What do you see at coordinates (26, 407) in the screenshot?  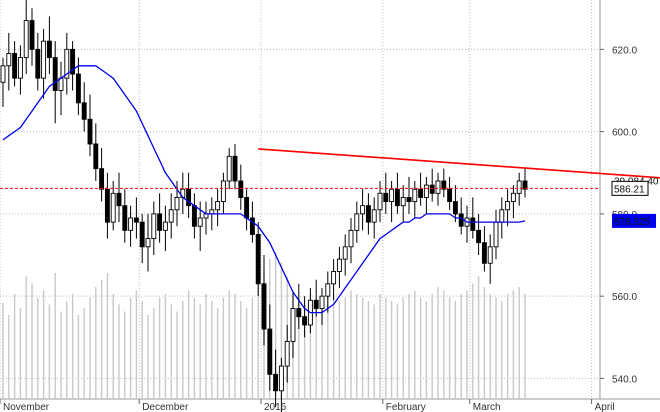 I see `month-label: November` at bounding box center [26, 407].